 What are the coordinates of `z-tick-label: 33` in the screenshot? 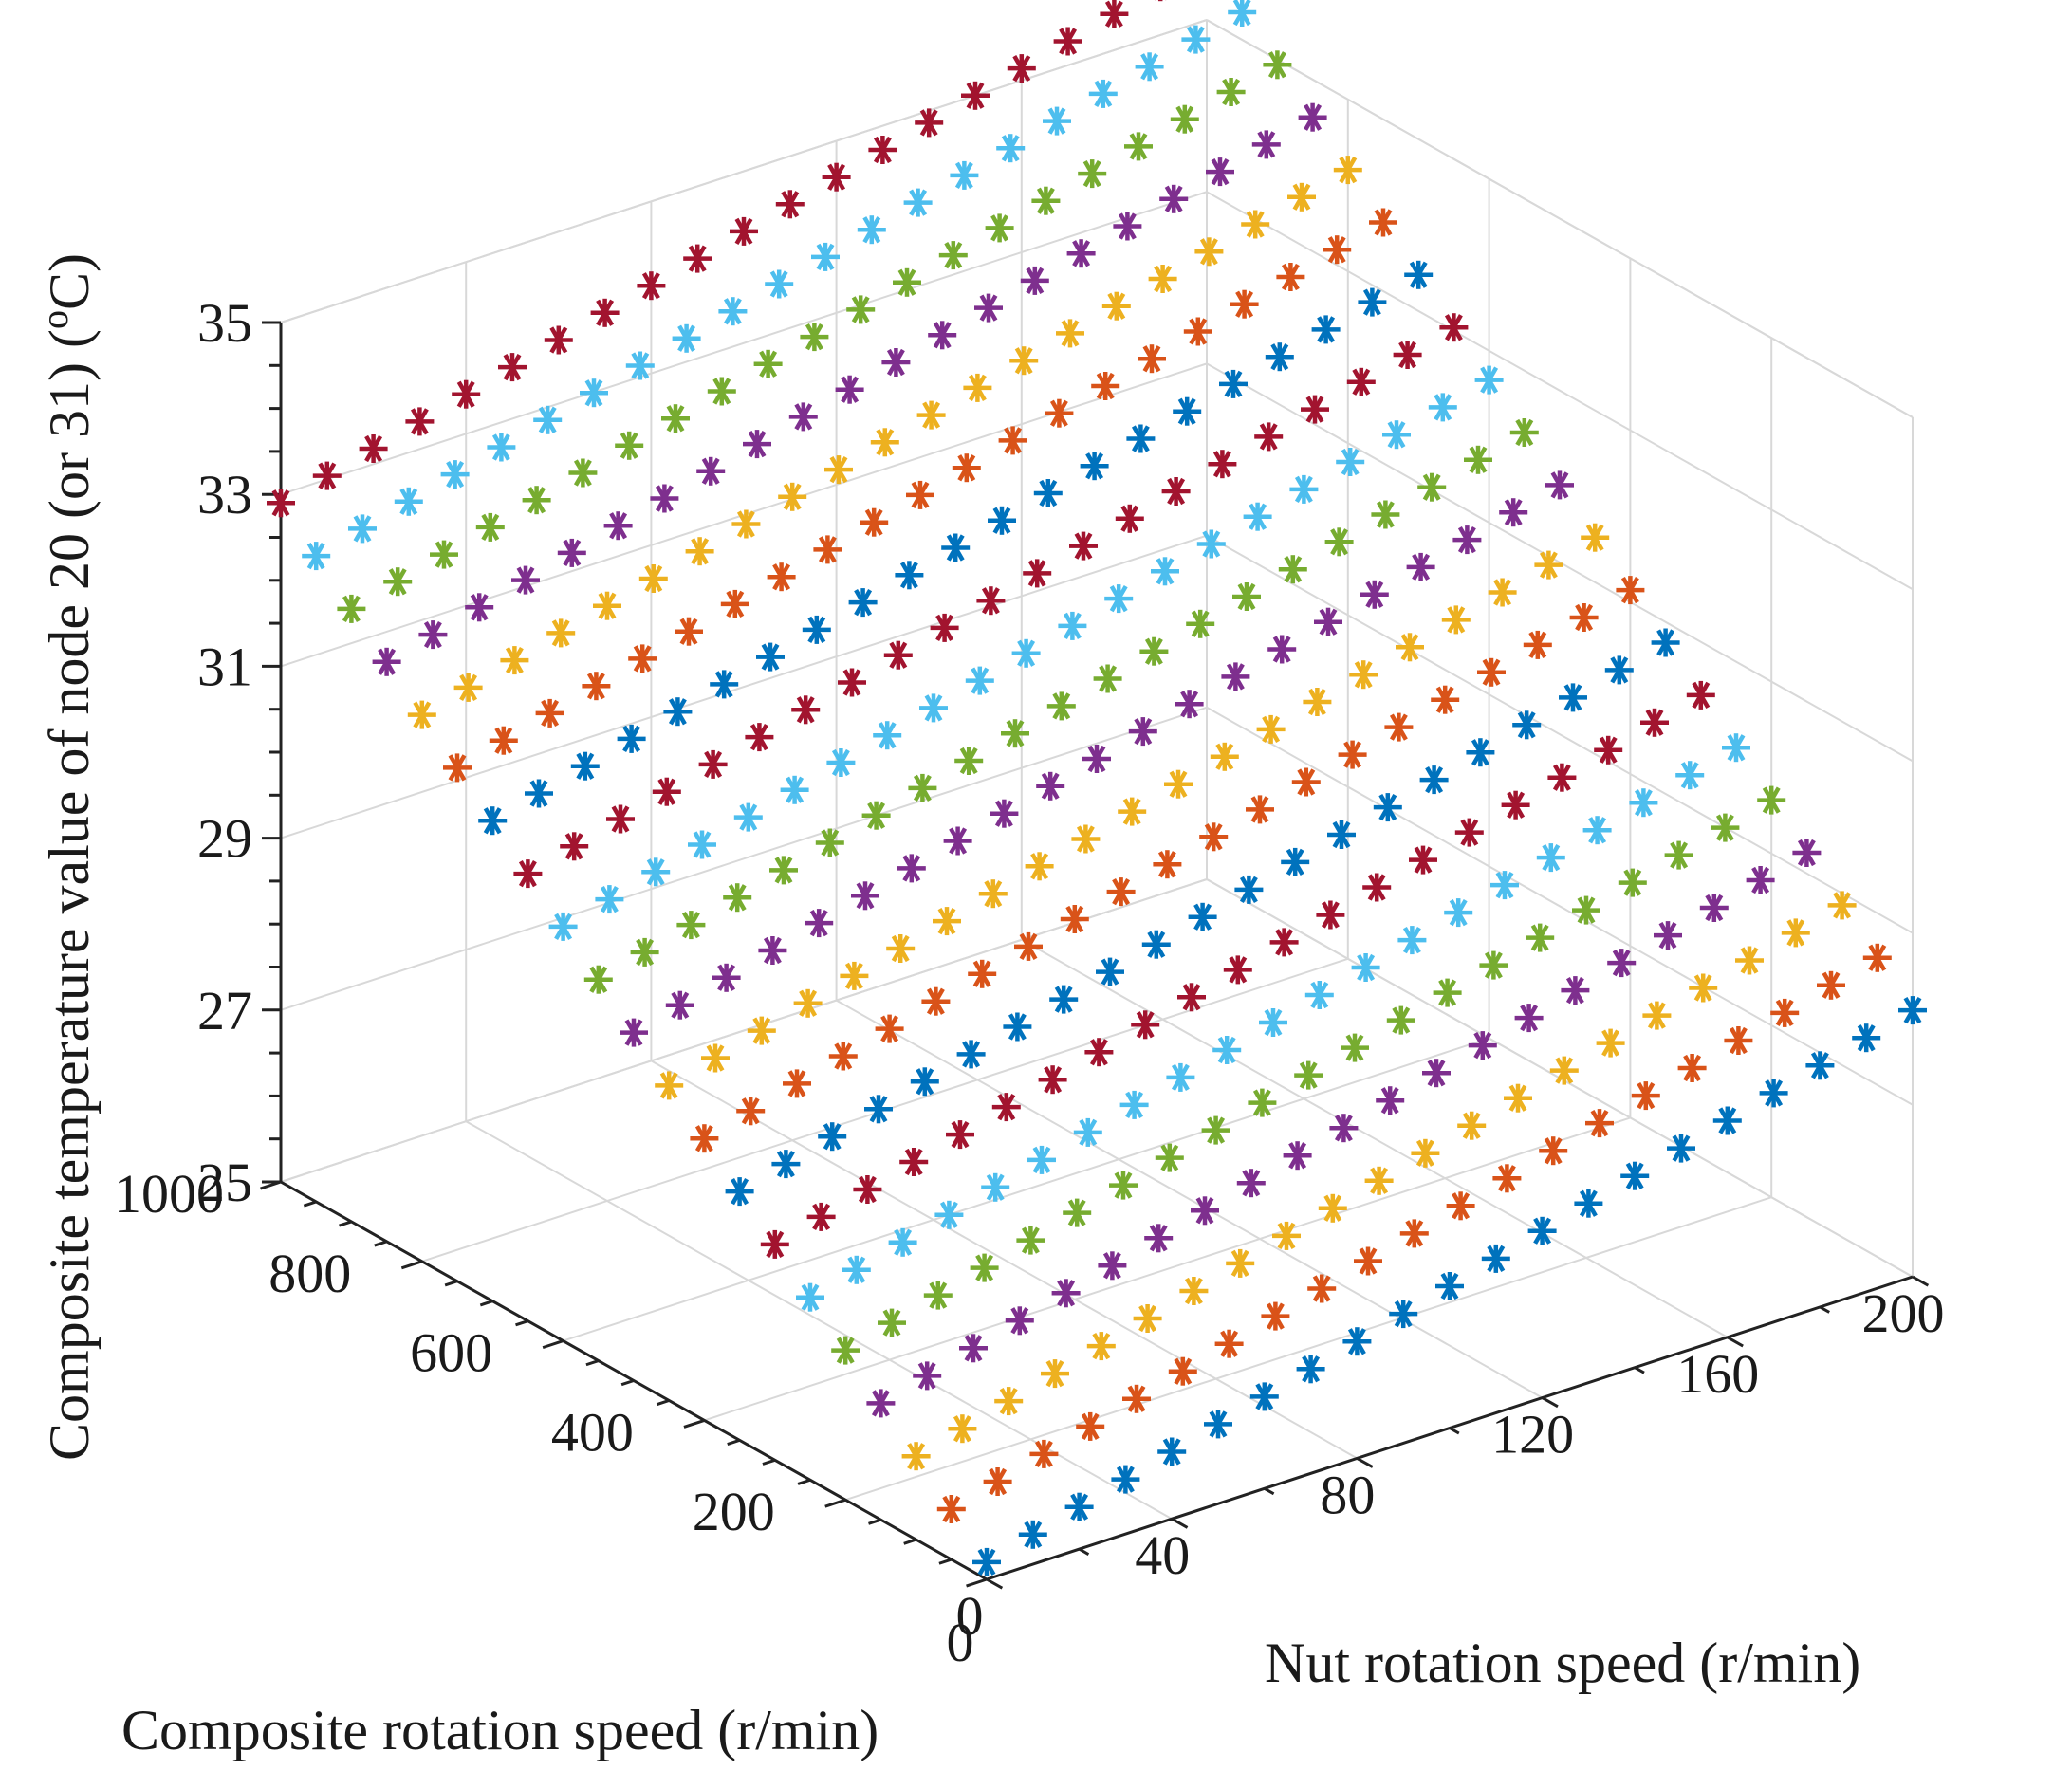 It's located at (224, 494).